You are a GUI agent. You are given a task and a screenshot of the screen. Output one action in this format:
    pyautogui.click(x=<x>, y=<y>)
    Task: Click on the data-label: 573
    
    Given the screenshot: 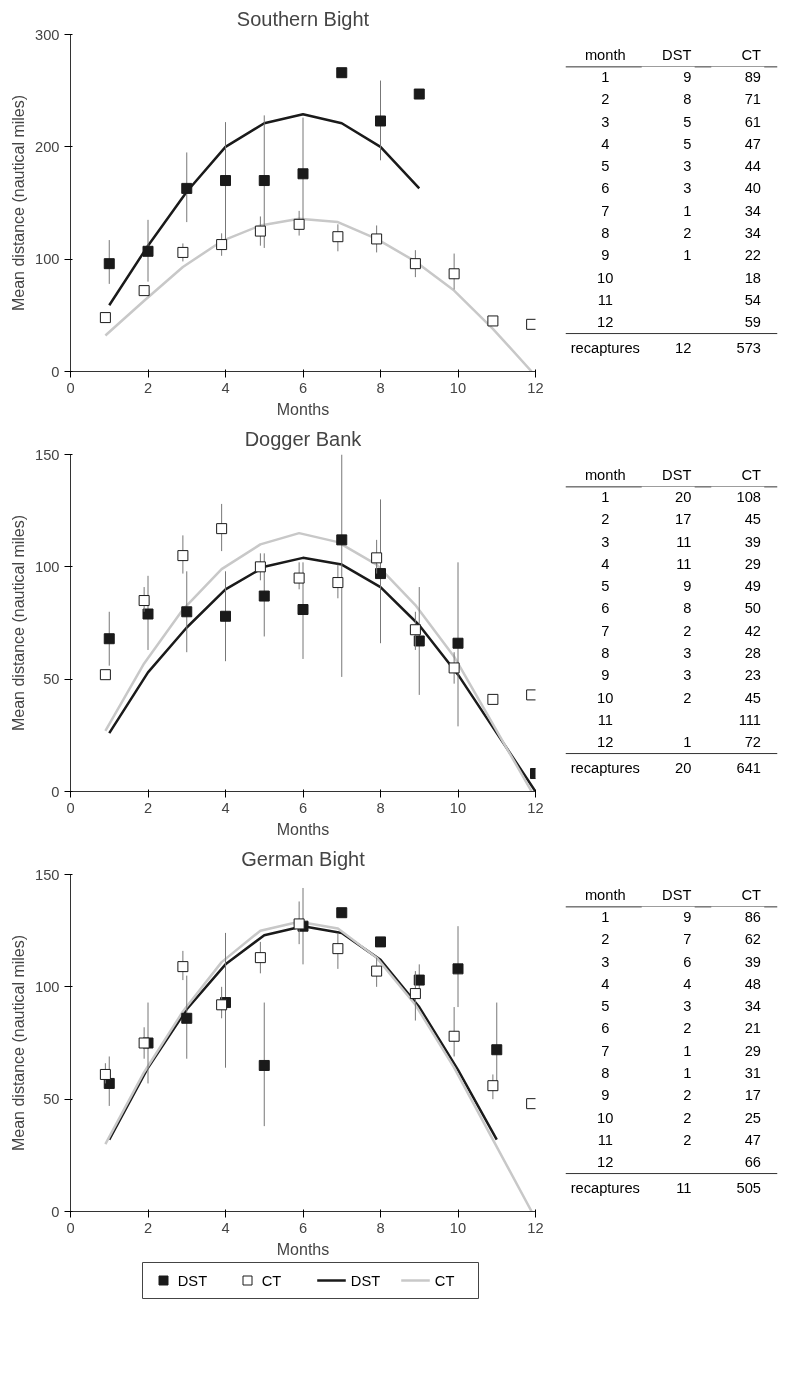 What is the action you would take?
    pyautogui.click(x=748, y=348)
    